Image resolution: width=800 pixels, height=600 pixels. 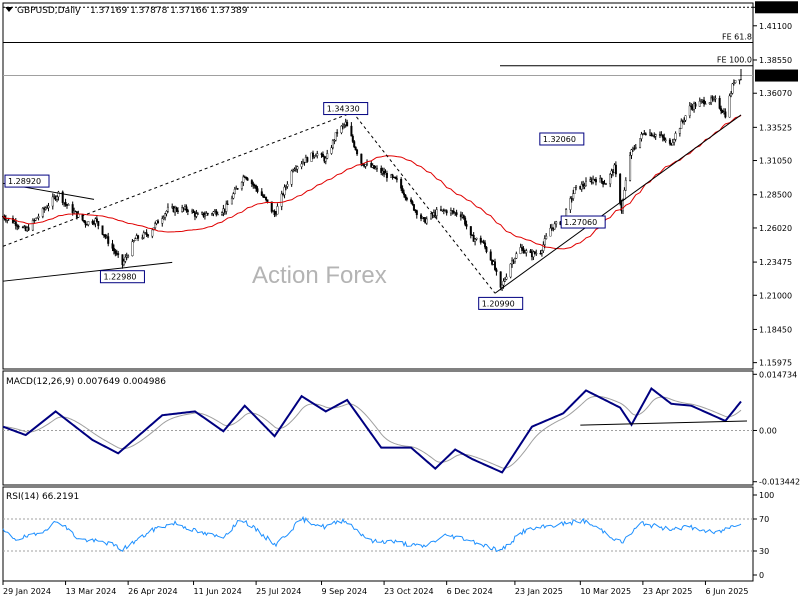 I want to click on macd-signal-line, so click(x=372, y=432).